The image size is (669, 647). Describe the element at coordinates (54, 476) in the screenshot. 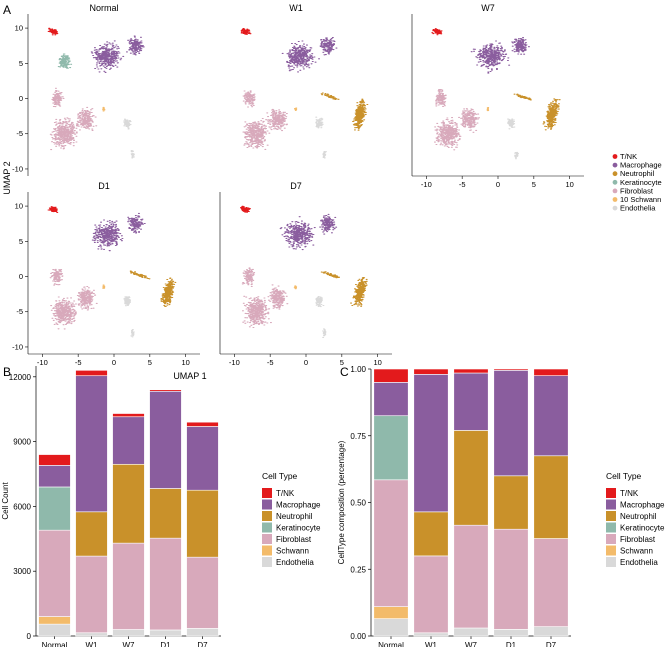

I see `bar-segment-macrophage-normal` at that location.